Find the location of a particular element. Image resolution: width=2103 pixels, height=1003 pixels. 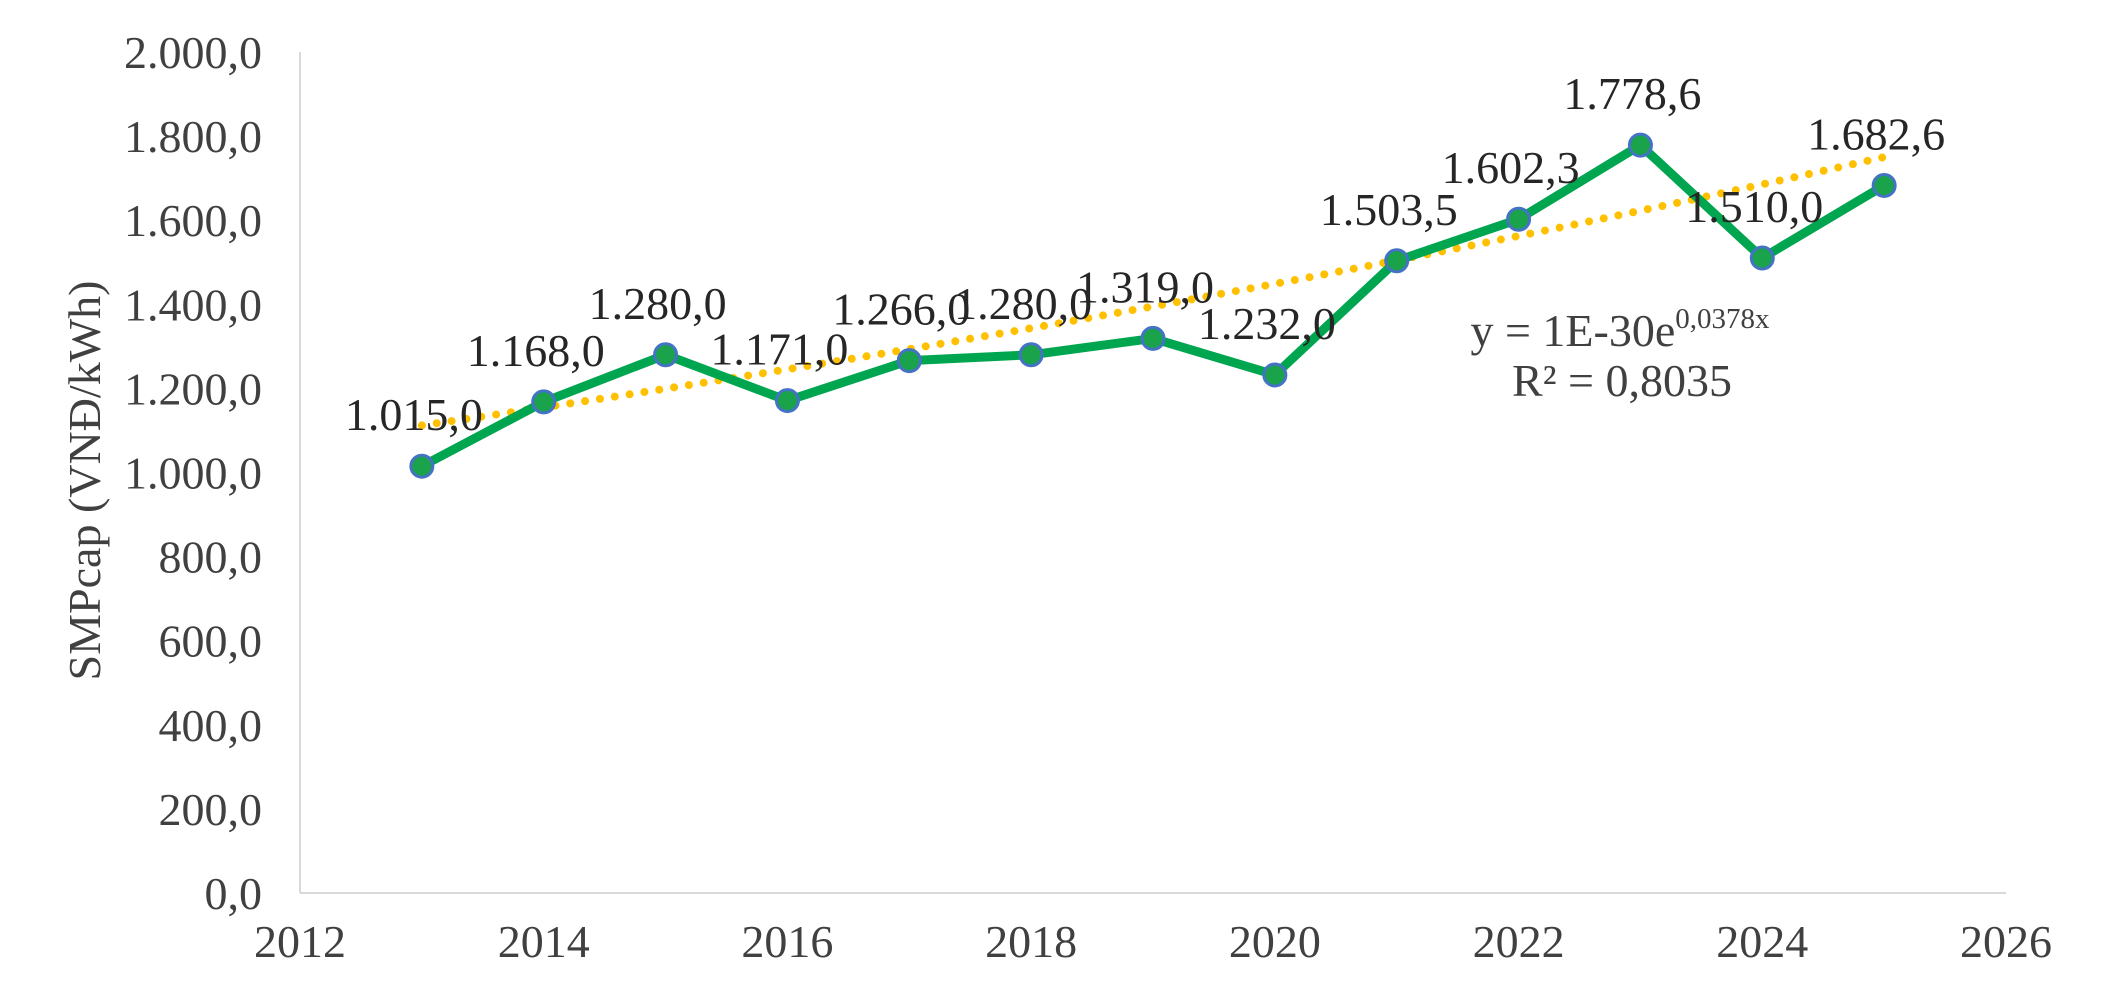

y-tick-label: 600,0 is located at coordinates (211, 641).